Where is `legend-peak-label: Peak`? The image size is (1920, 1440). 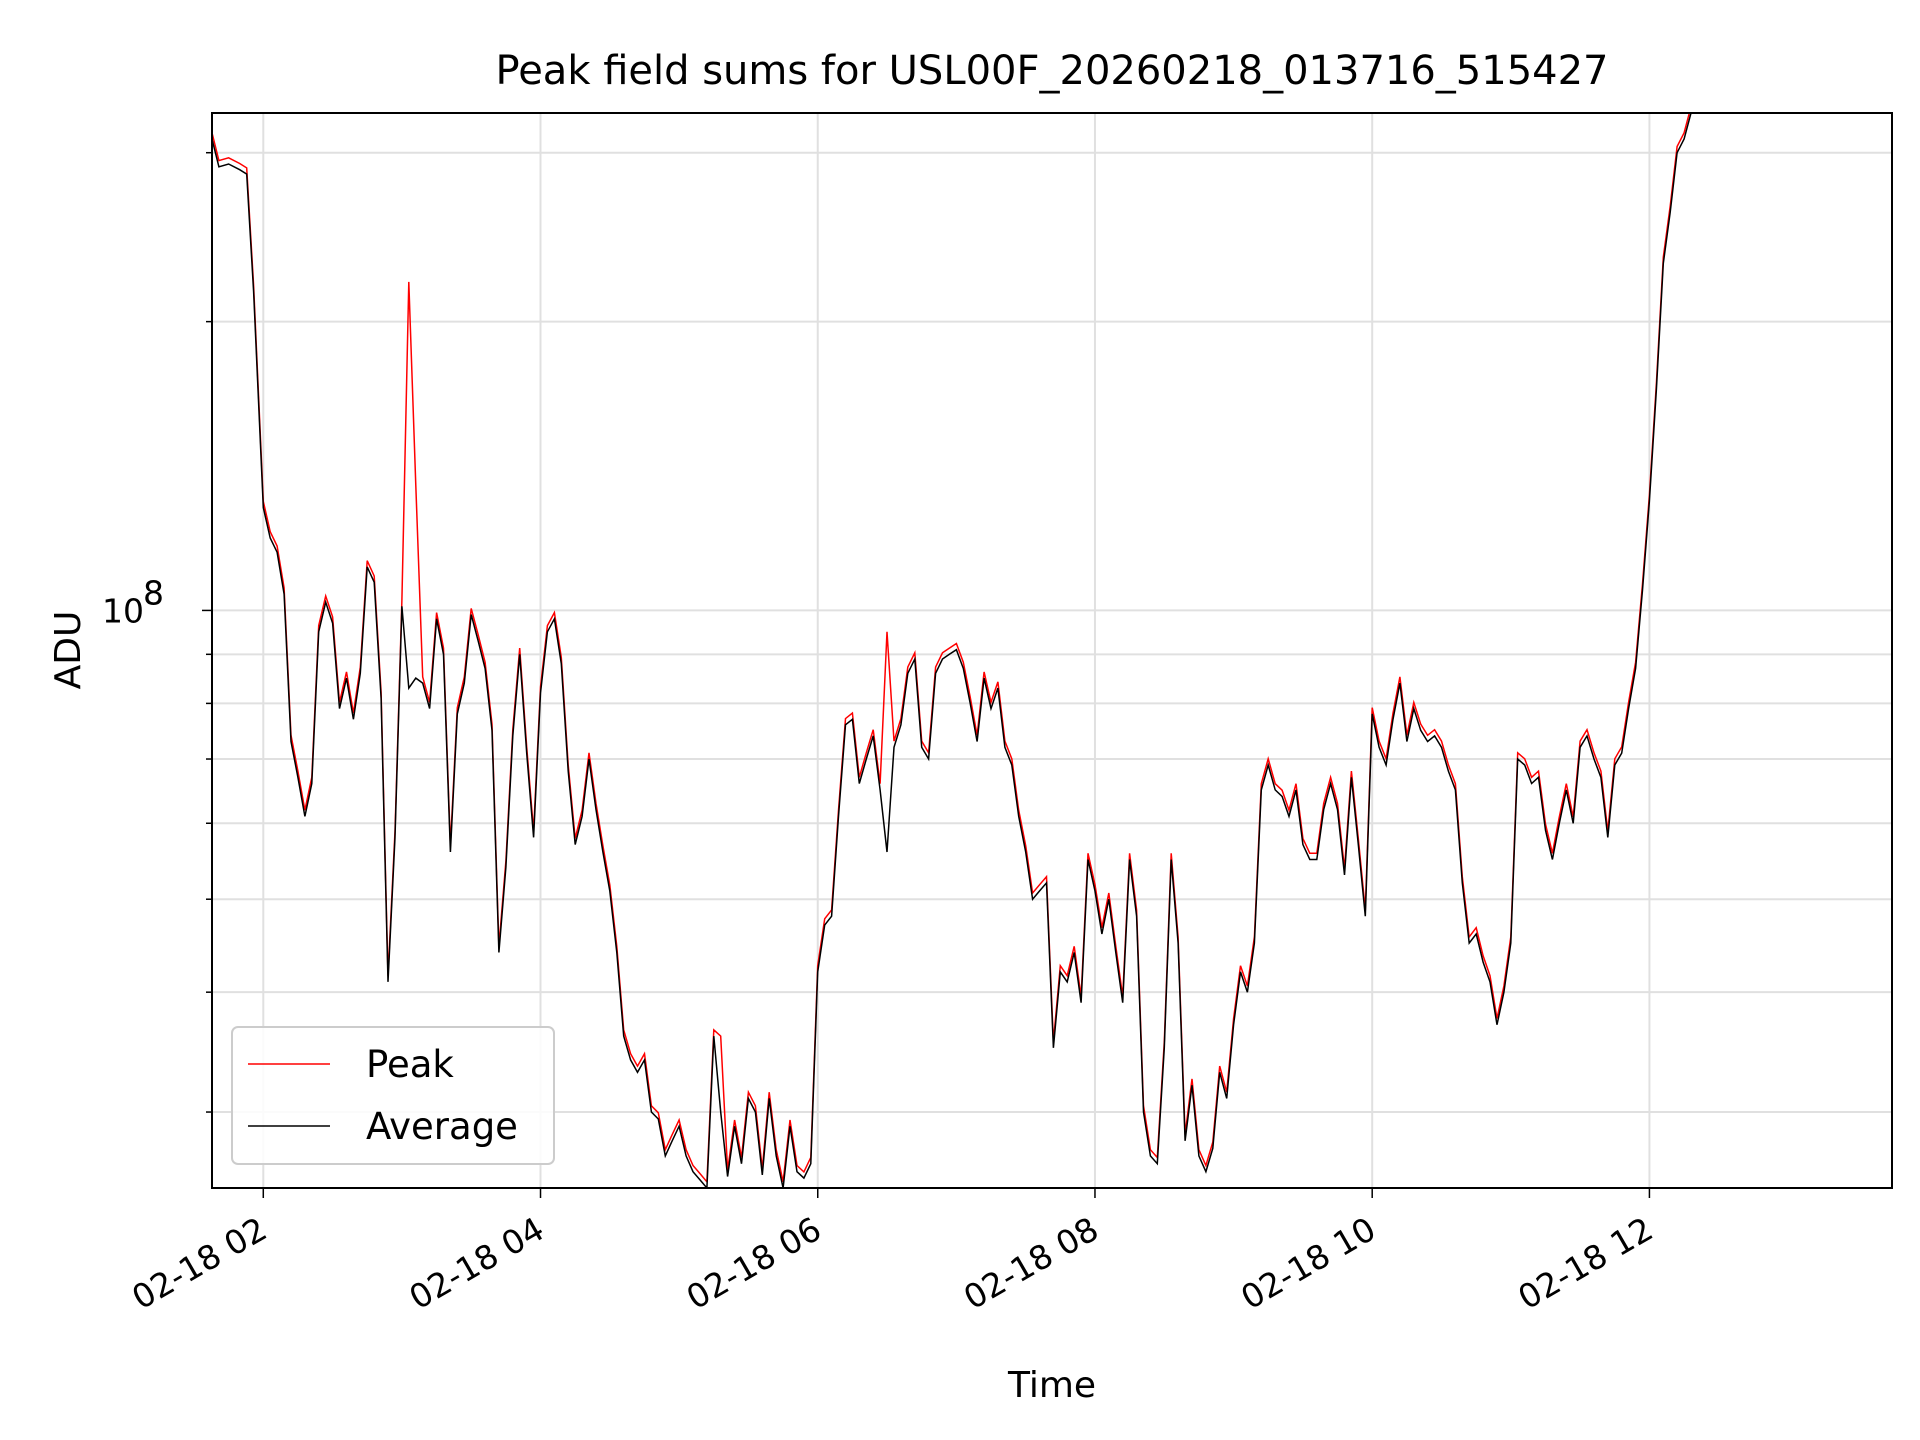 legend-peak-label: Peak is located at coordinates (410, 1064).